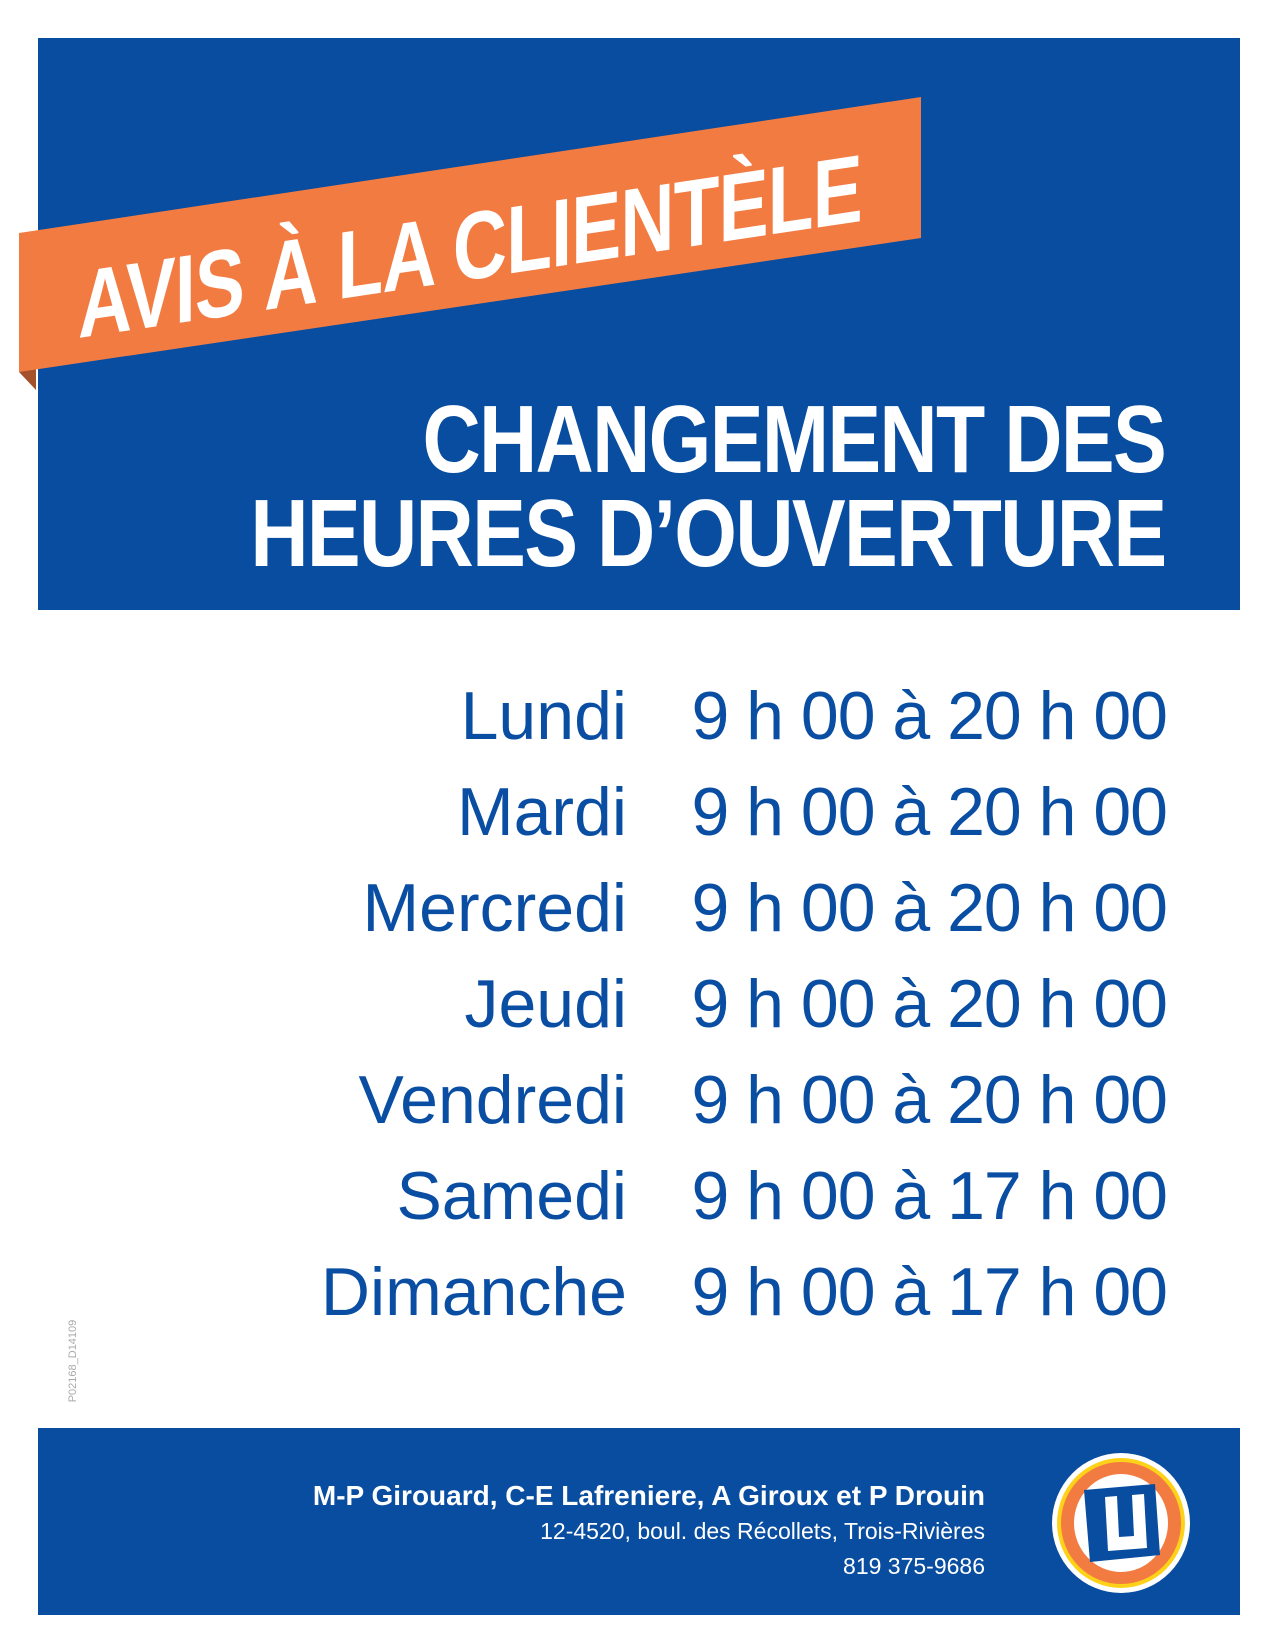  Describe the element at coordinates (473, 1292) in the screenshot. I see `day-label: Dimanche` at that location.